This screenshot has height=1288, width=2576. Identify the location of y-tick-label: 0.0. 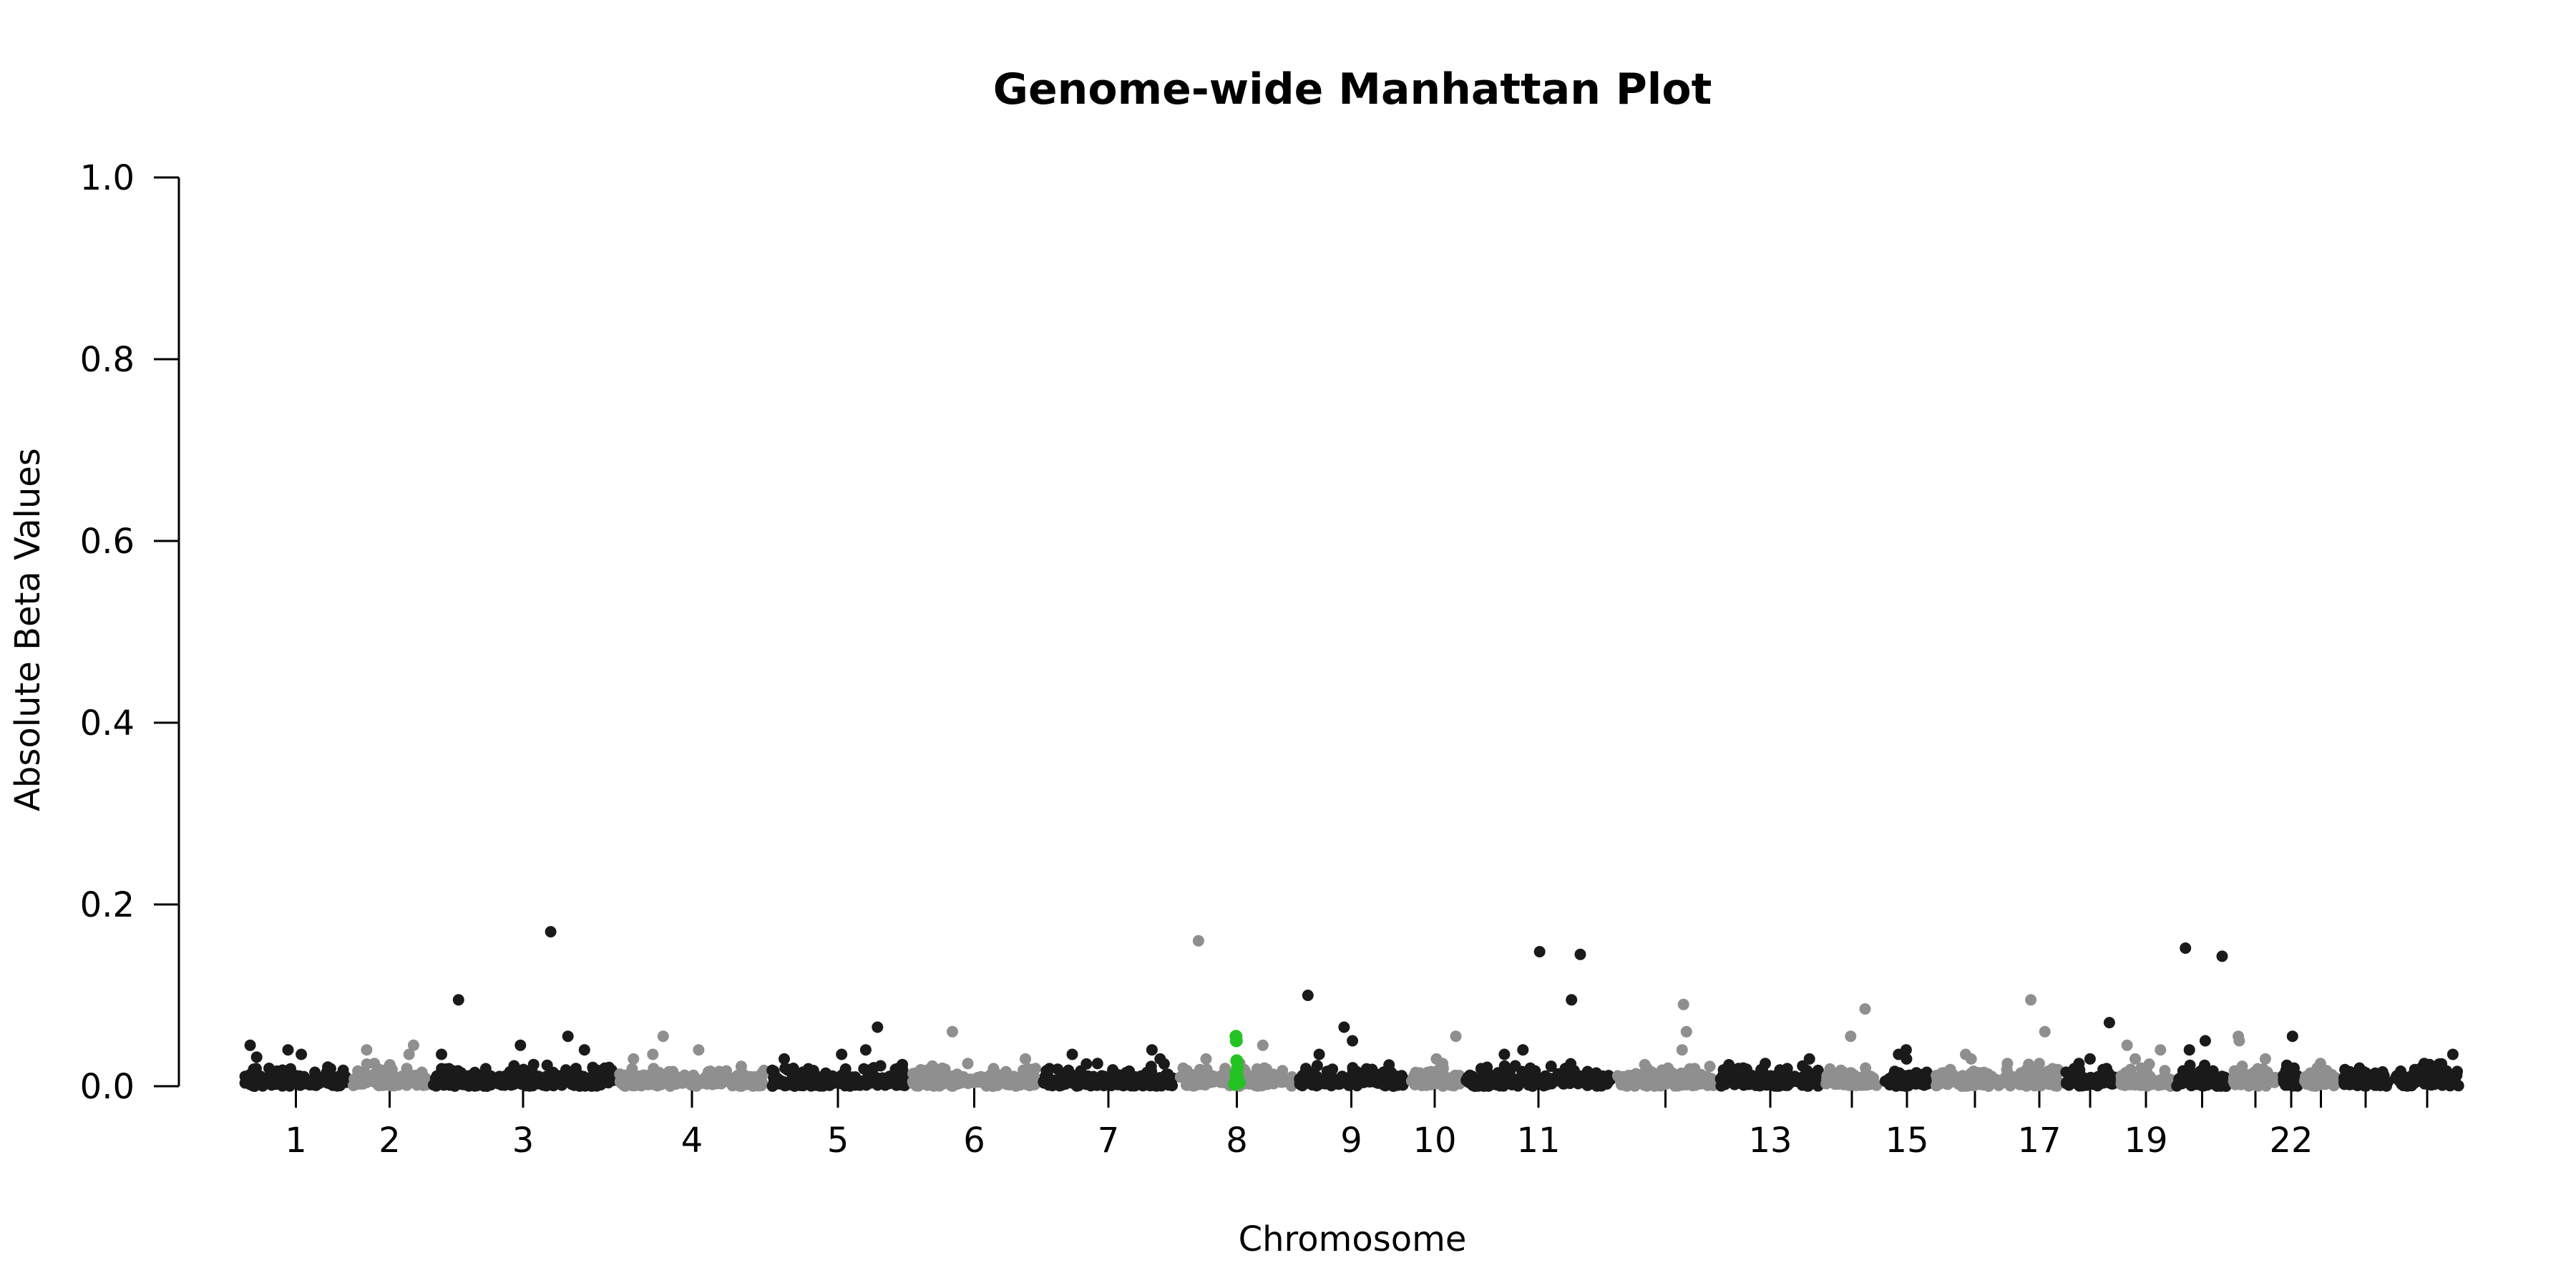
(107, 1087).